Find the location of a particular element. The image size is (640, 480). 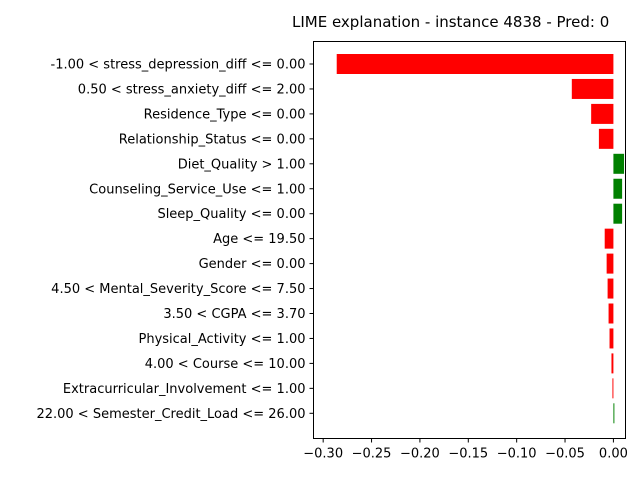

y-tick-label: Extracurricular_Involvement <= 1.00 is located at coordinates (184, 389).